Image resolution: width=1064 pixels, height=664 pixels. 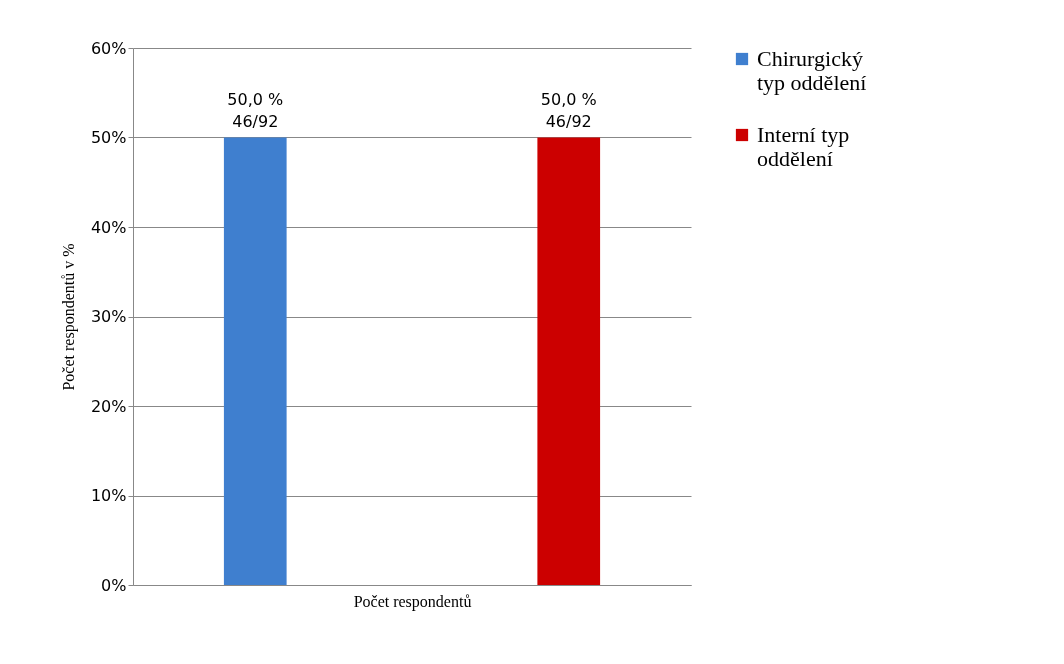 I want to click on y-tick-label: 0%, so click(x=114, y=585).